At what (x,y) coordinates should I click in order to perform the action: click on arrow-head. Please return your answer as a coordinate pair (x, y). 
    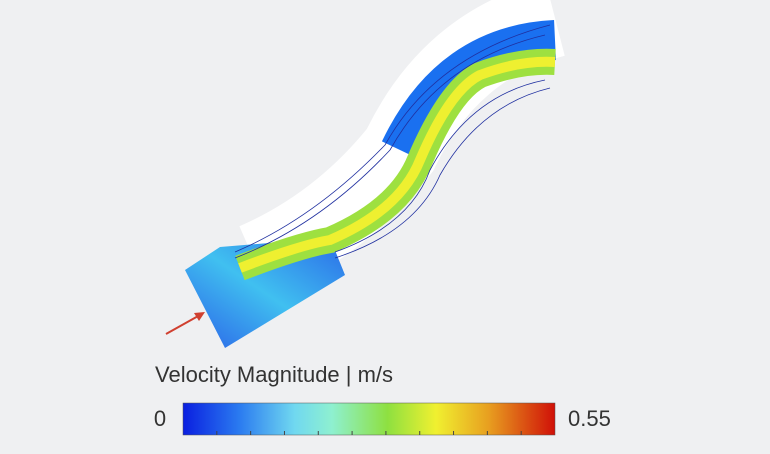
    Looking at the image, I should click on (199, 316).